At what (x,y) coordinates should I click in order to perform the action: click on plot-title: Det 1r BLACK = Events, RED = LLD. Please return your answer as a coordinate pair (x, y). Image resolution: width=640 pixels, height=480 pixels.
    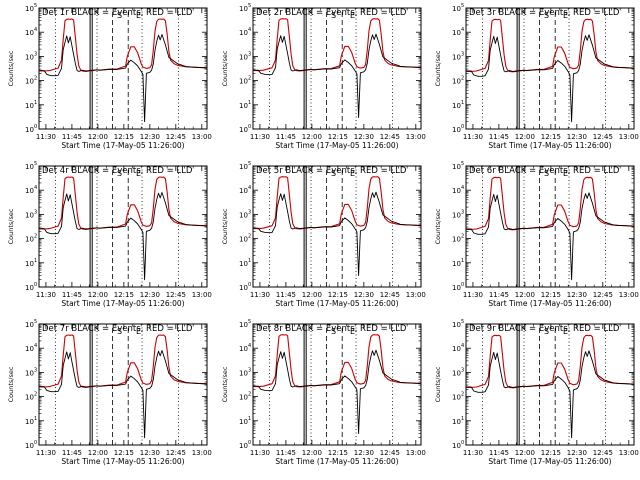
    Looking at the image, I should click on (117, 13).